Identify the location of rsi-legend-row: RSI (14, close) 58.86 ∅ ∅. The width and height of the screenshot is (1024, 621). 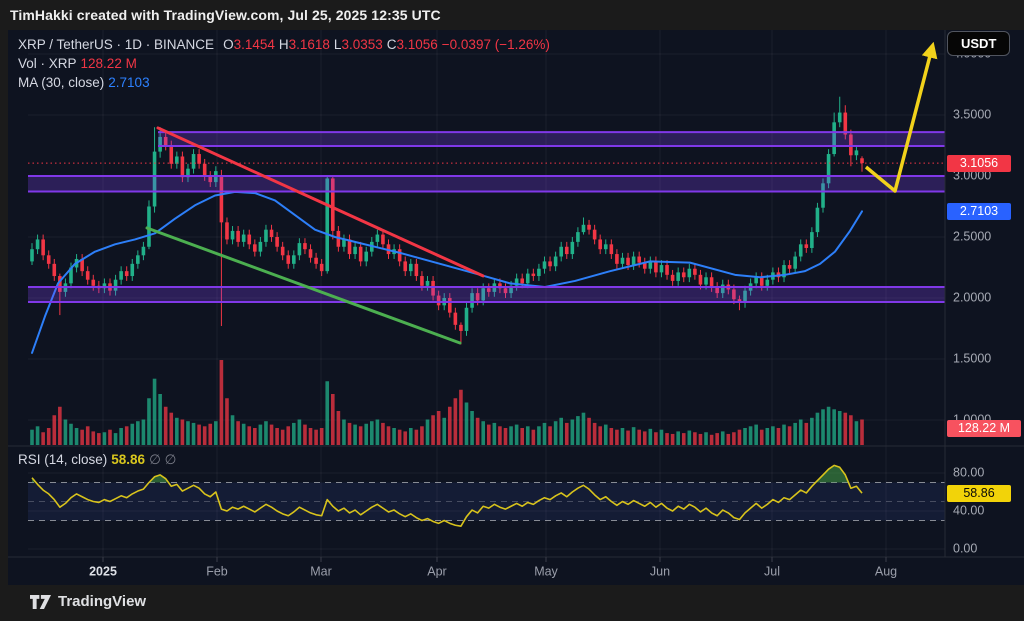
(97, 460).